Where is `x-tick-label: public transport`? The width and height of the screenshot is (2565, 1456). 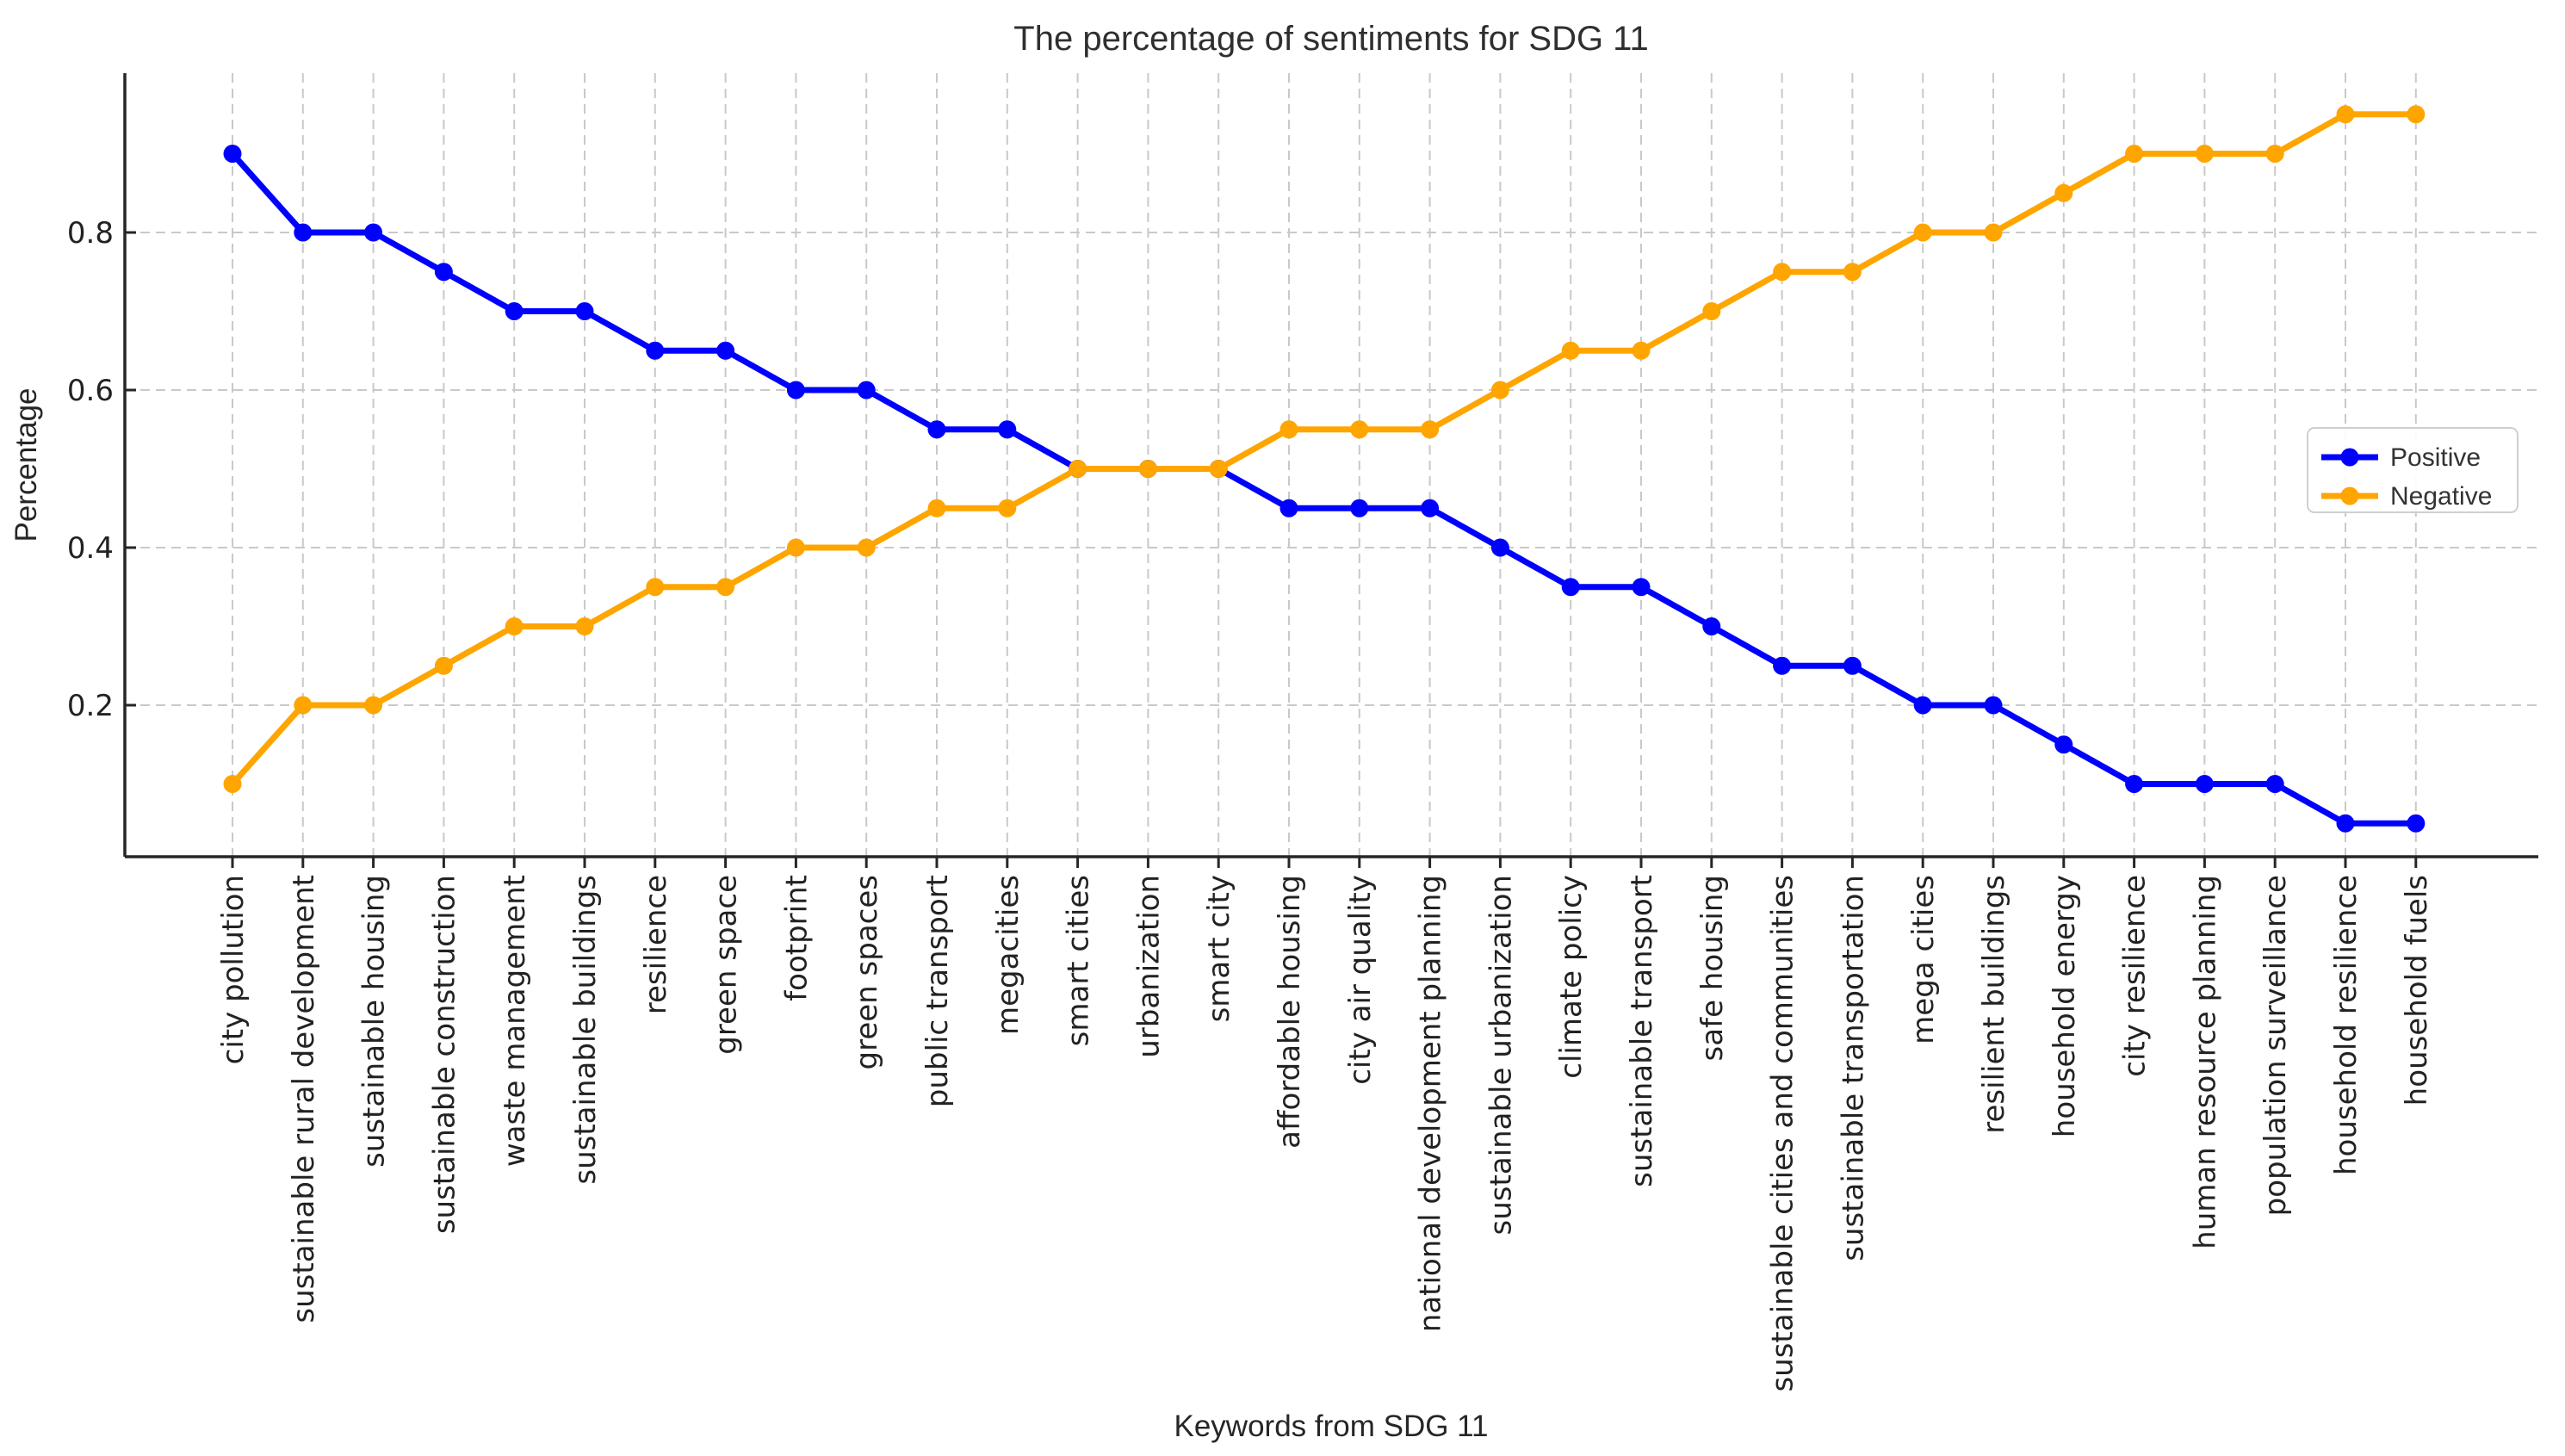
x-tick-label: public transport is located at coordinates (937, 991).